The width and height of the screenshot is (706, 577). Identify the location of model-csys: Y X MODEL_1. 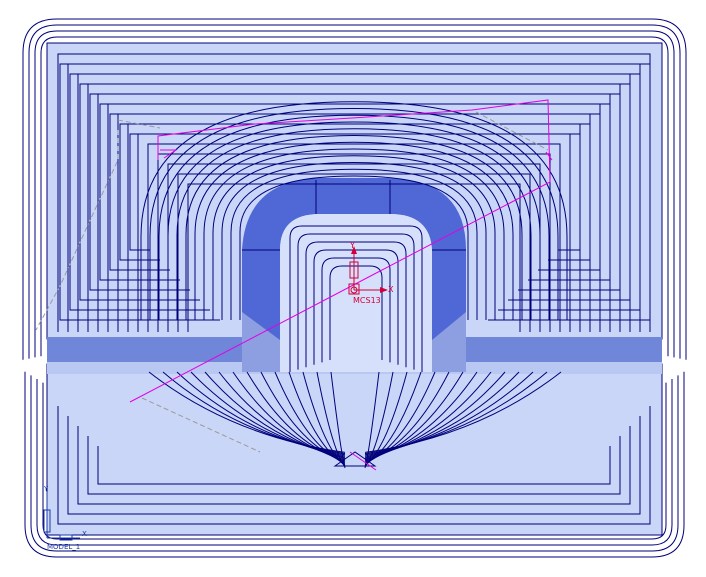
(65, 518).